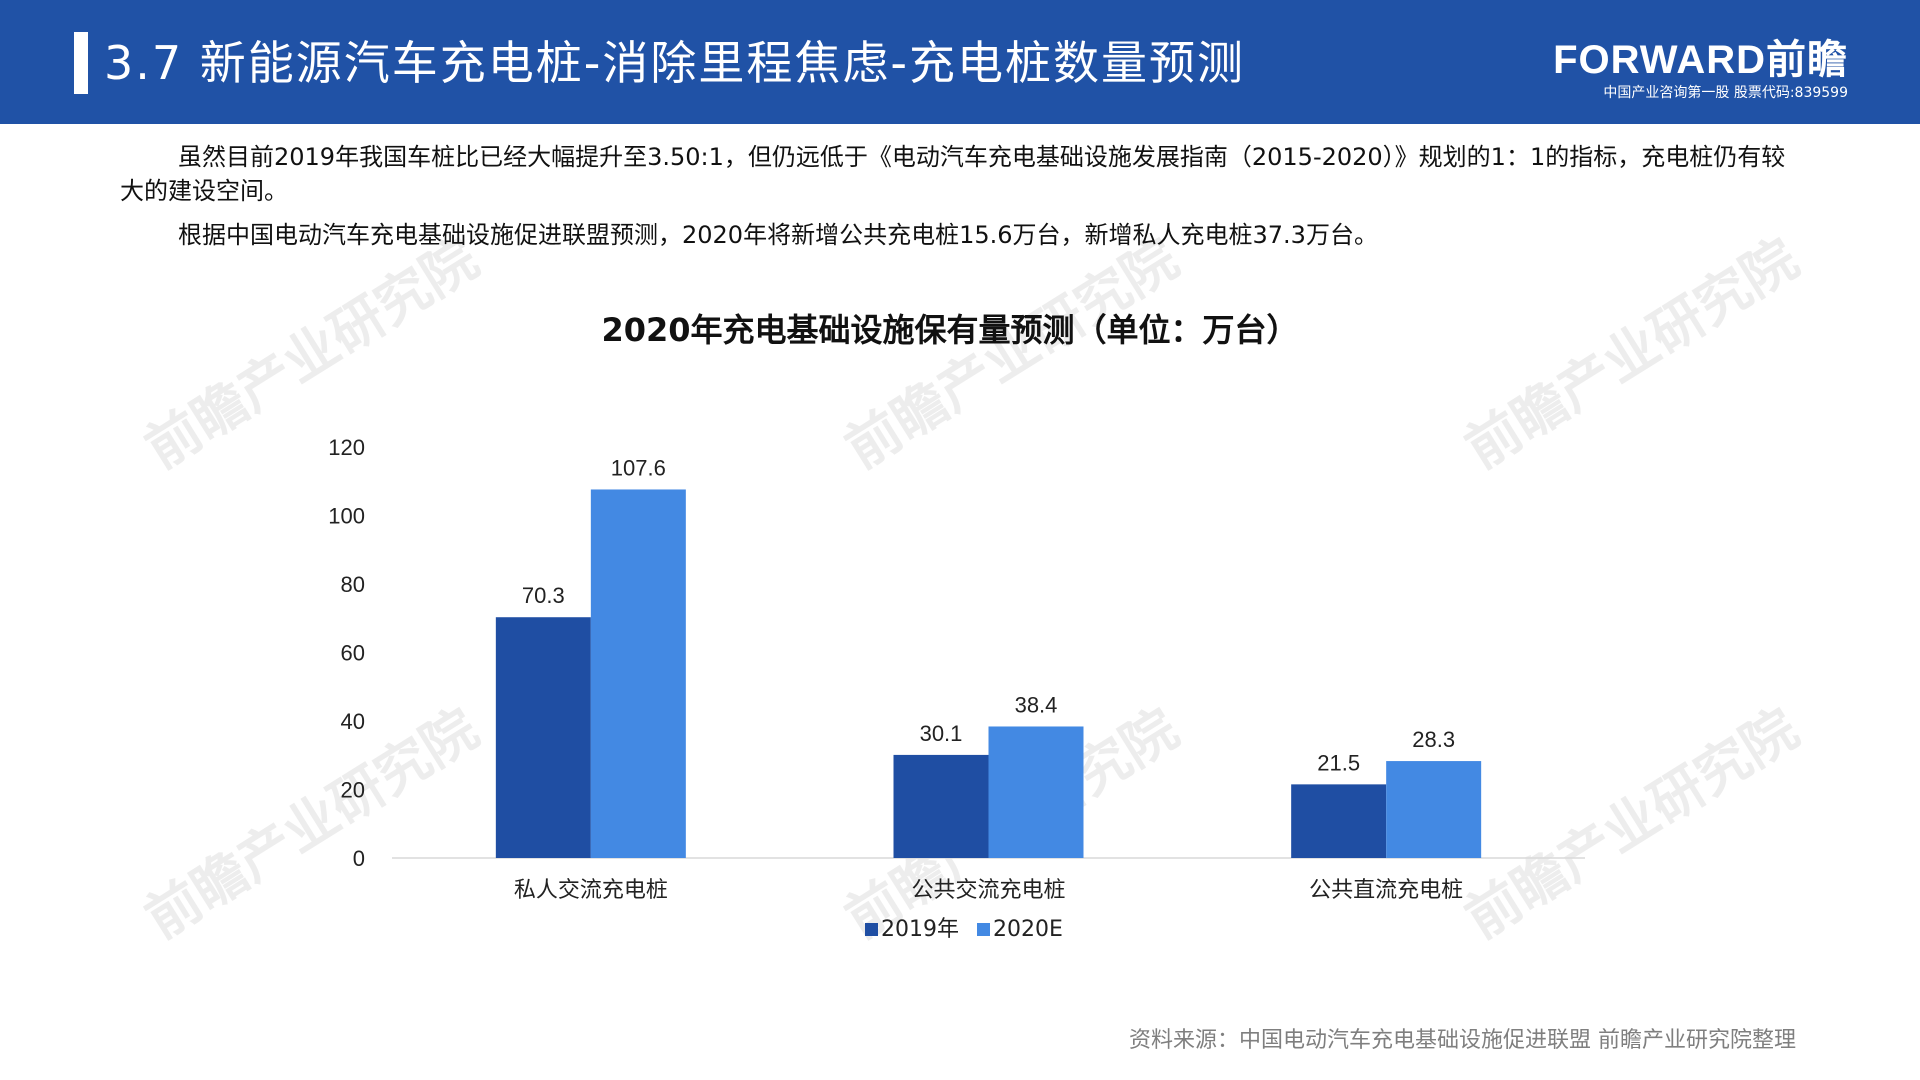 This screenshot has height=1080, width=1920. What do you see at coordinates (920, 929) in the screenshot?
I see `legend-label: 2019年` at bounding box center [920, 929].